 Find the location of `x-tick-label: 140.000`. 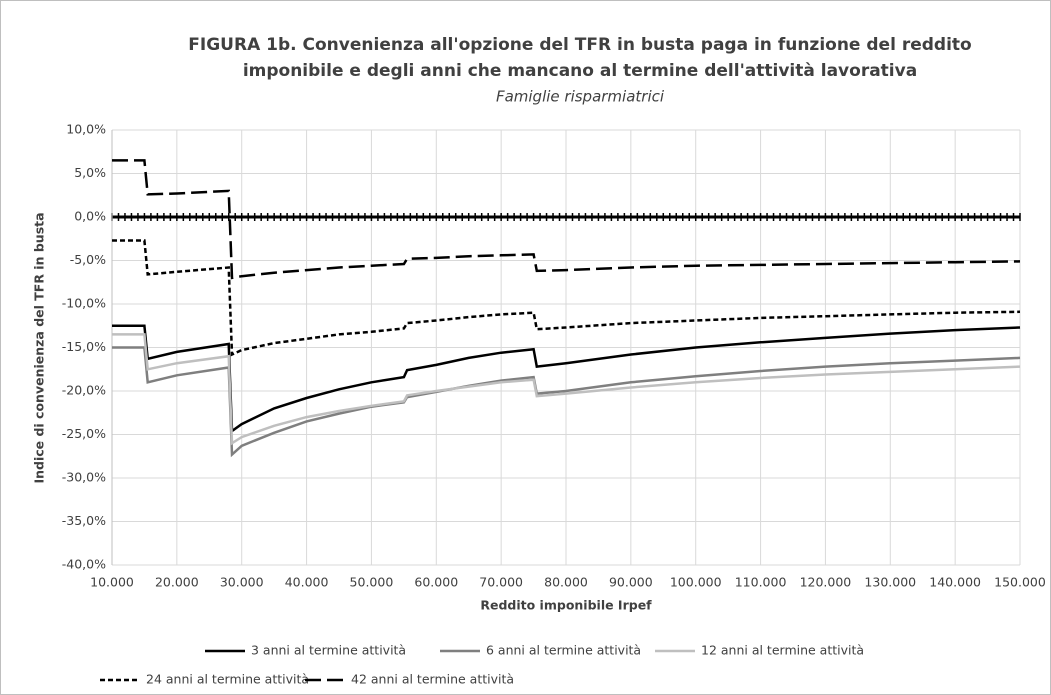

x-tick-label: 140.000 is located at coordinates (955, 582).